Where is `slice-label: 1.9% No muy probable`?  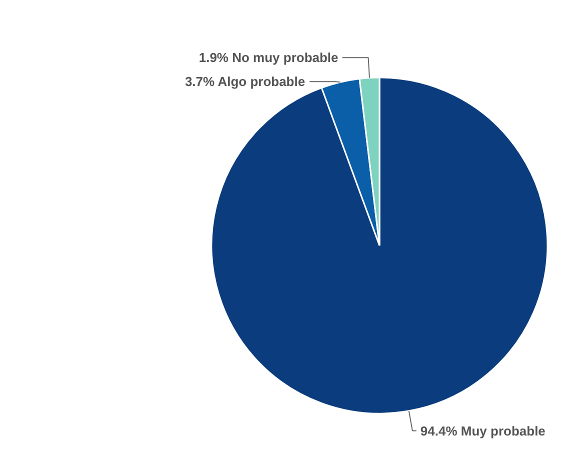 slice-label: 1.9% No muy probable is located at coordinates (268, 58).